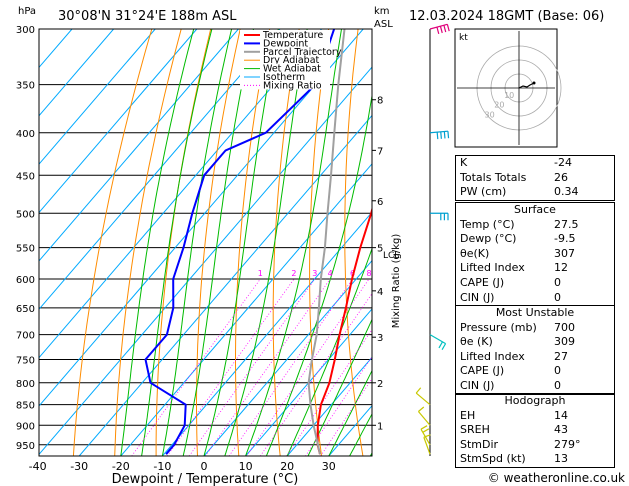  What do you see at coordinates (407, 273) in the screenshot?
I see `mixing-ratio-label: 15` at bounding box center [407, 273].